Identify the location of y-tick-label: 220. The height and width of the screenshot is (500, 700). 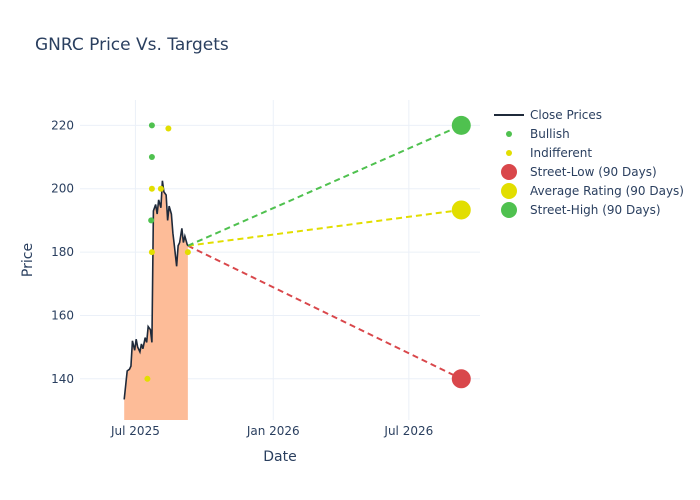
(62, 125).